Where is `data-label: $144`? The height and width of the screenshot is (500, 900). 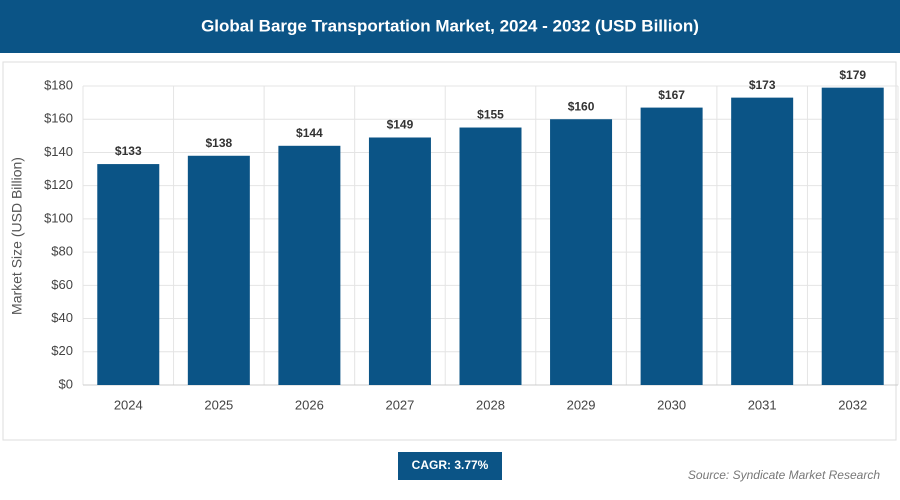
data-label: $144 is located at coordinates (309, 133).